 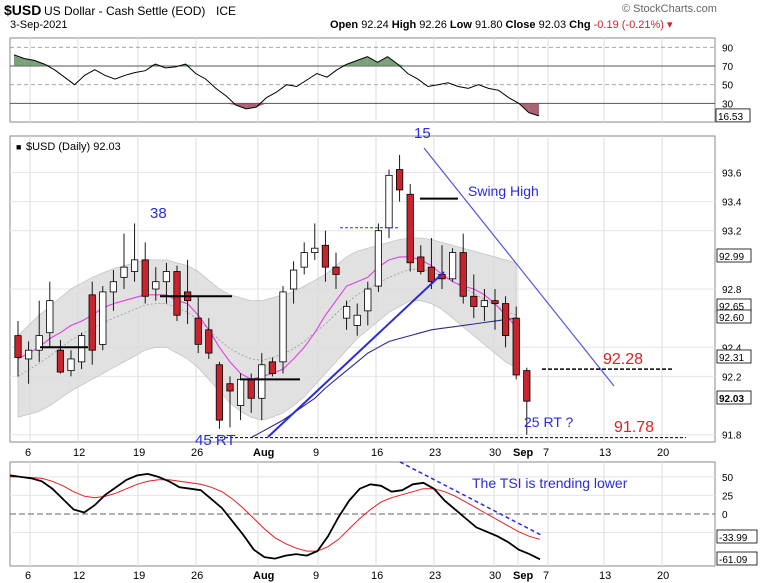 I want to click on tsi-x-tick: 6, so click(x=28, y=576).